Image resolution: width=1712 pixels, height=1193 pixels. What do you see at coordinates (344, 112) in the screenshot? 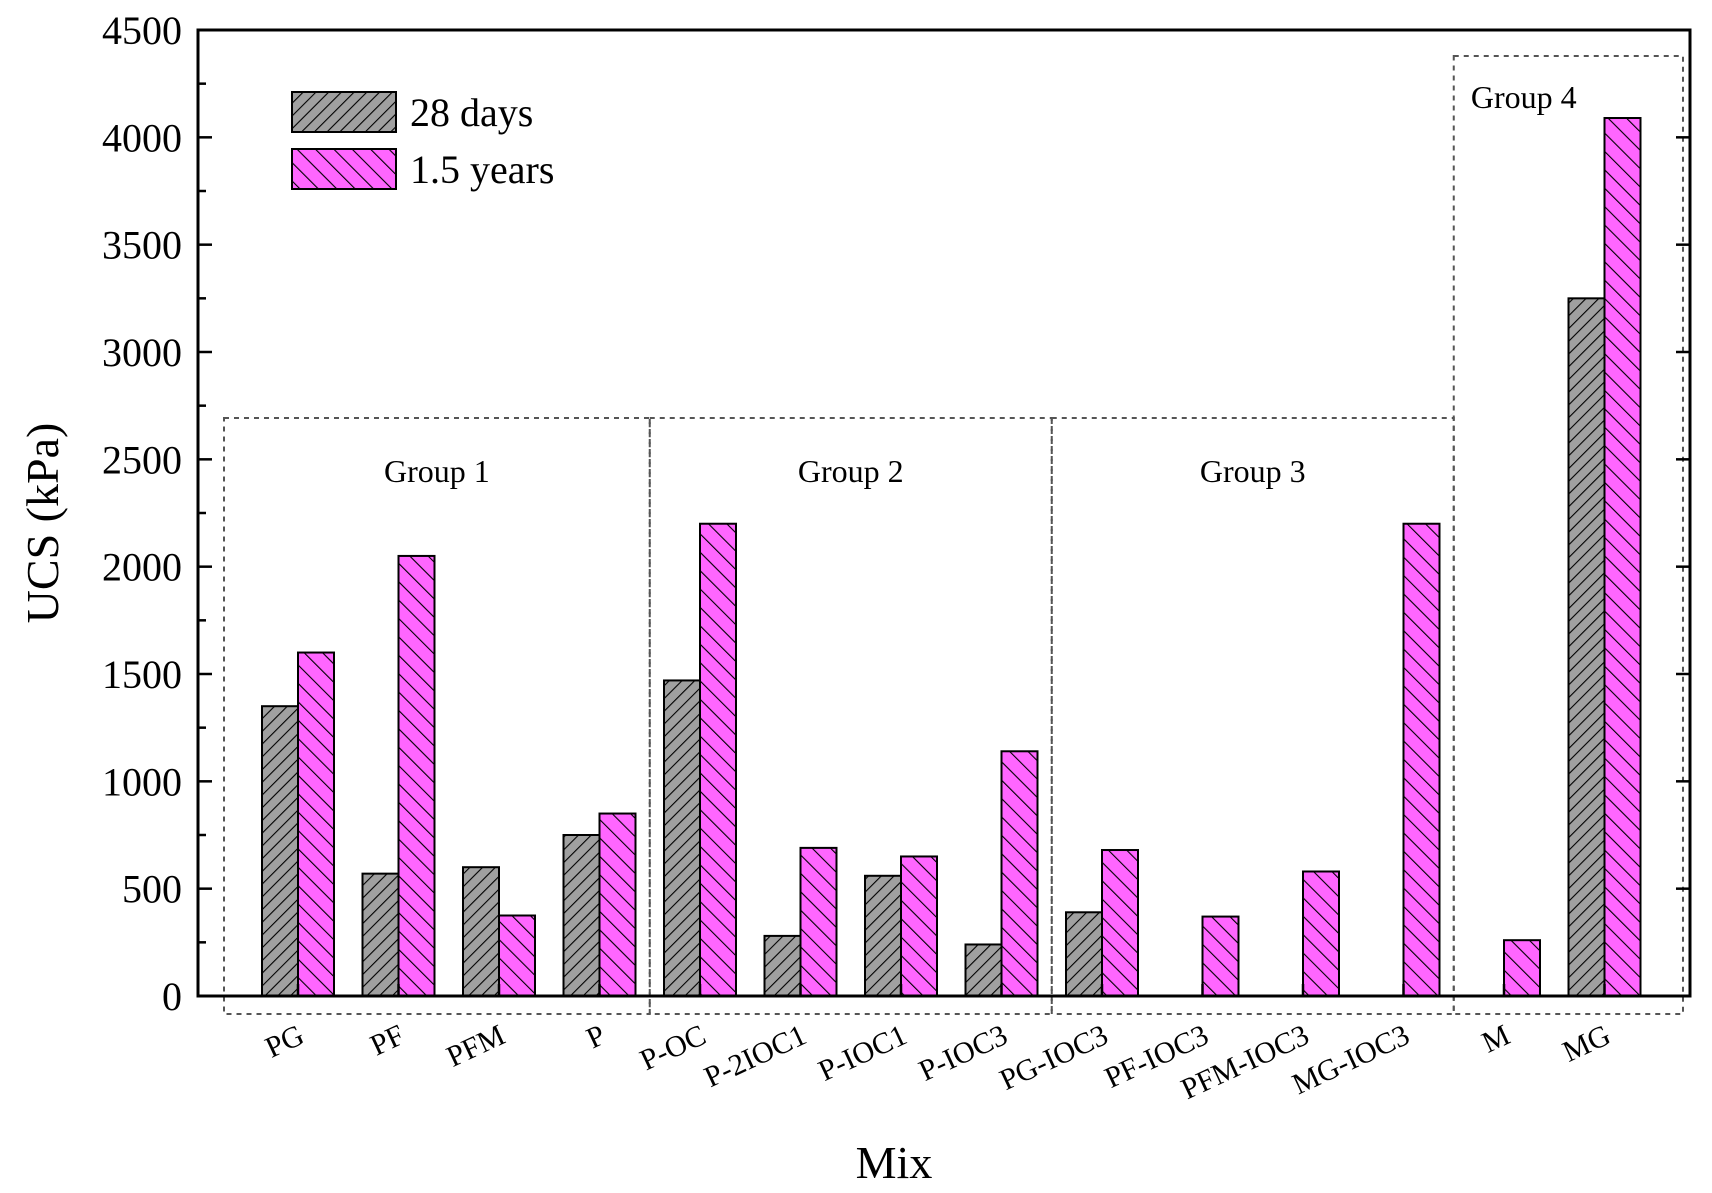
I see `legend-swatch-28-days` at bounding box center [344, 112].